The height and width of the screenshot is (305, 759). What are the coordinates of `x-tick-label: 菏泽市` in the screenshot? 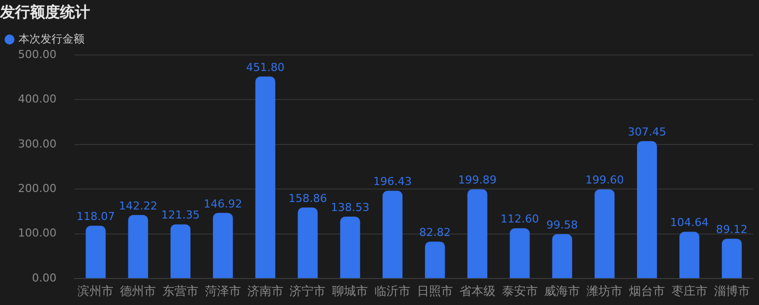 It's located at (222, 291).